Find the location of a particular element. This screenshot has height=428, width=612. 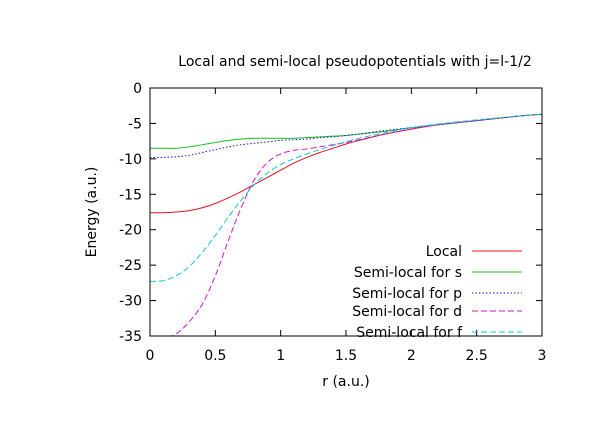

x-tick-label: 3 is located at coordinates (542, 356).